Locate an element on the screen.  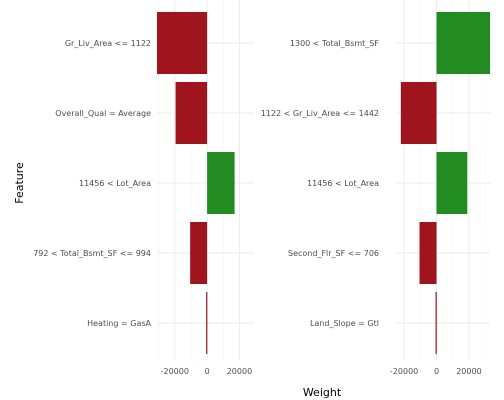
y-axis-title: Feature is located at coordinates (19, 183).